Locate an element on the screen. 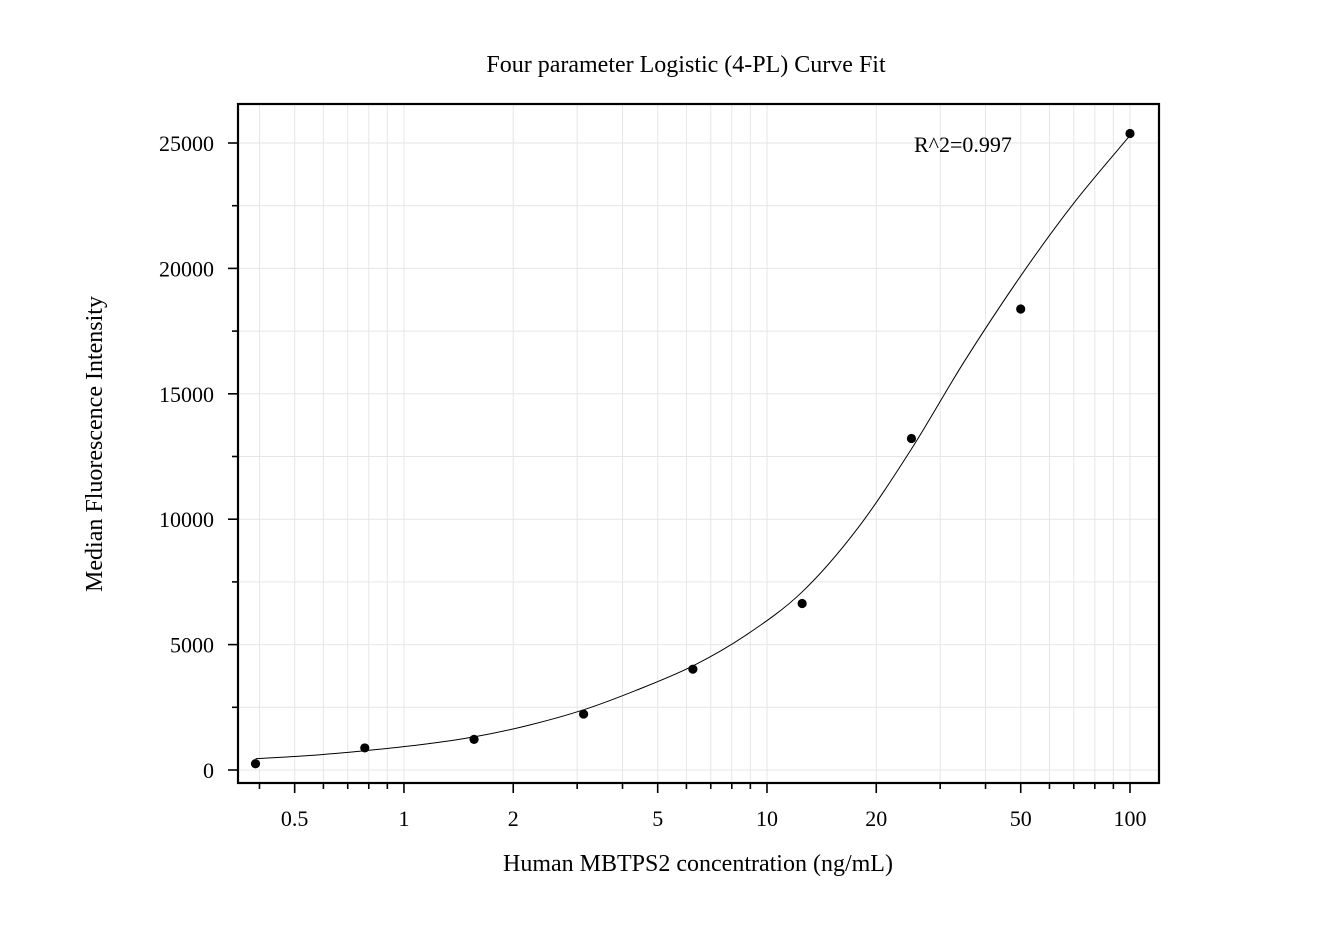 This screenshot has width=1336, height=930. r-squared-annotation: R^2=0.997 is located at coordinates (963, 144).